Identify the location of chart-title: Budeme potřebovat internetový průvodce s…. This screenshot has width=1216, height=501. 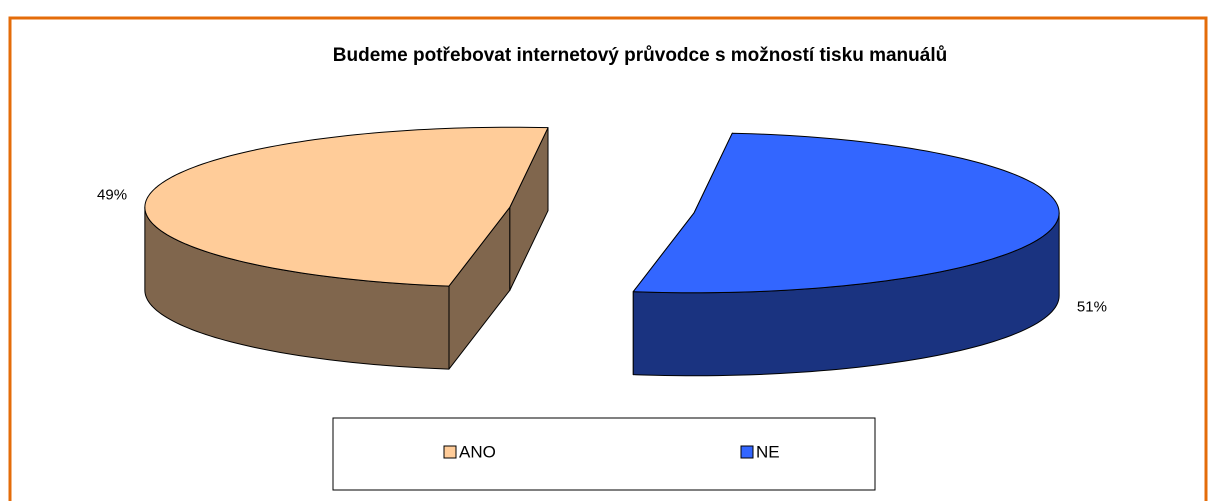
(640, 55).